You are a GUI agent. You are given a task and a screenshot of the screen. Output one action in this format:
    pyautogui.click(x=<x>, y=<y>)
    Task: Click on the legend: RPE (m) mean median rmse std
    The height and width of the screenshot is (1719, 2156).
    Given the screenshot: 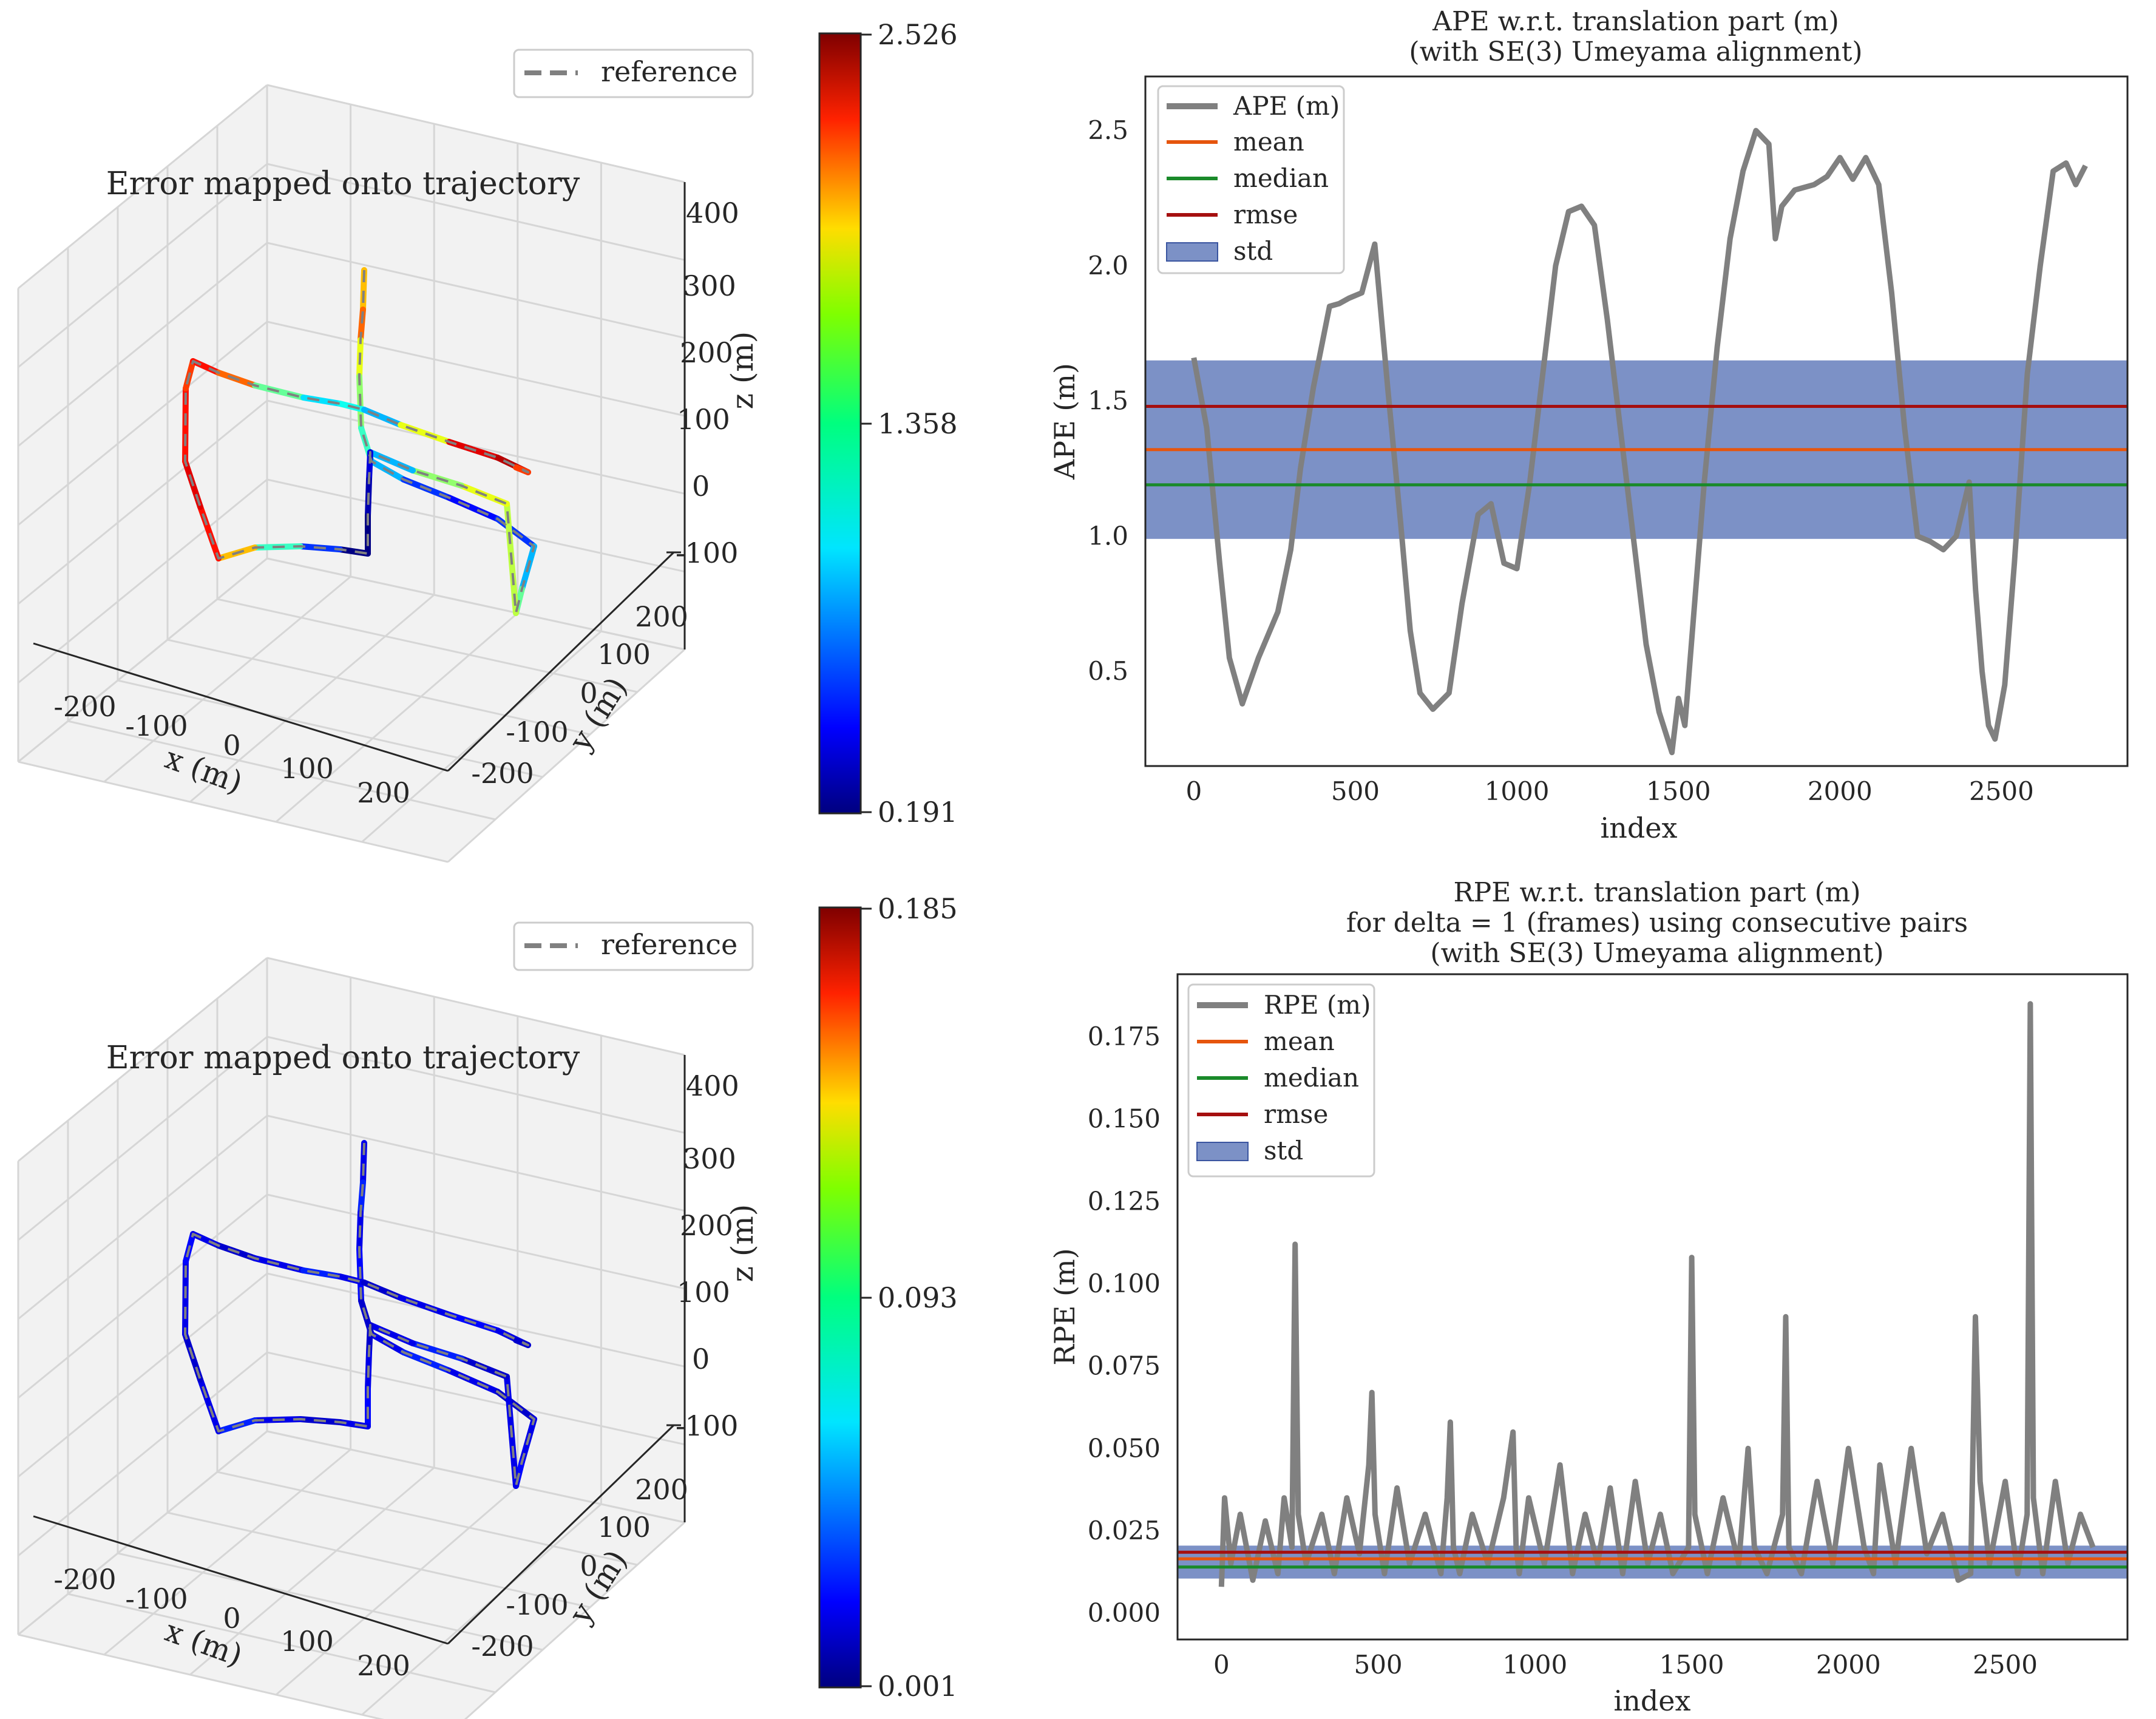 What is the action you would take?
    pyautogui.click(x=1281, y=1080)
    